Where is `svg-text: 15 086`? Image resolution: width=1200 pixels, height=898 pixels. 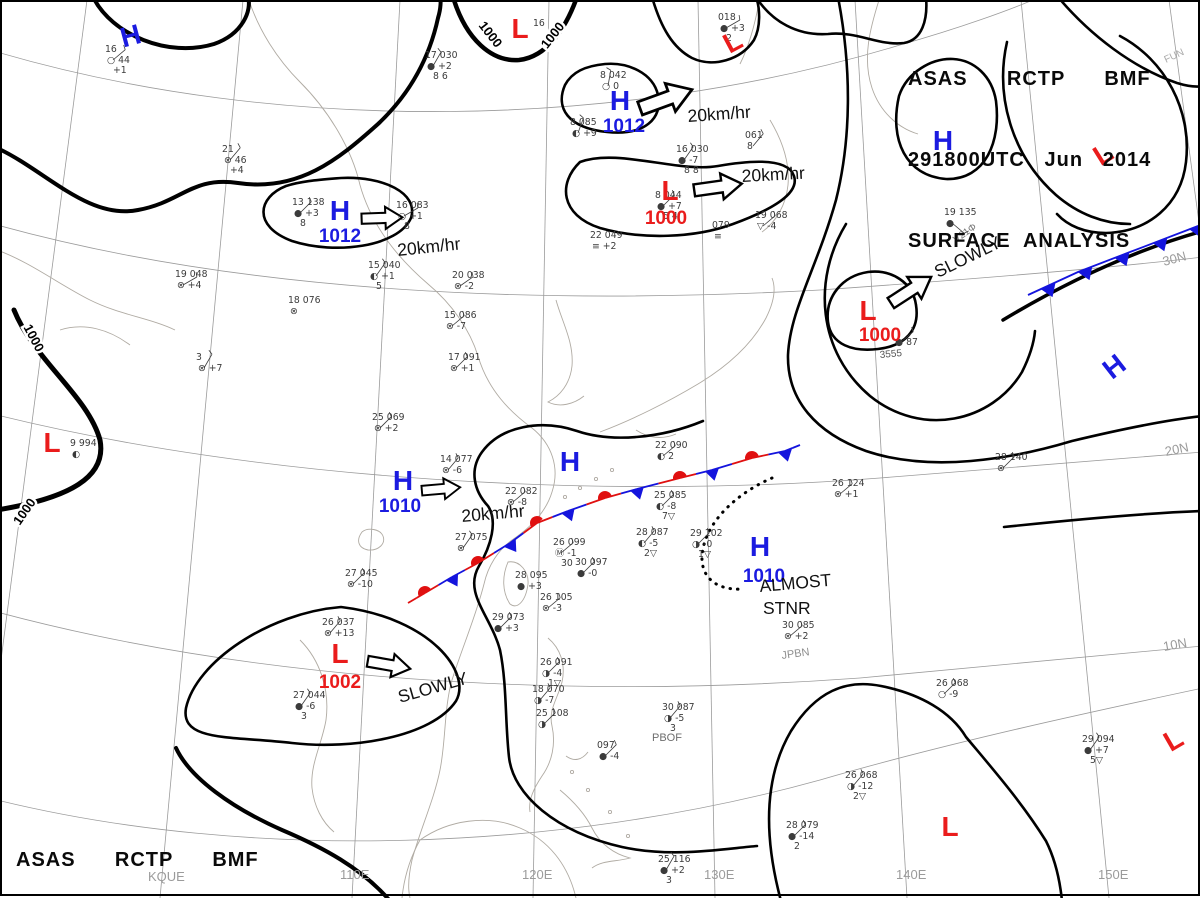
svg-text: 15 086 is located at coordinates (460, 315).